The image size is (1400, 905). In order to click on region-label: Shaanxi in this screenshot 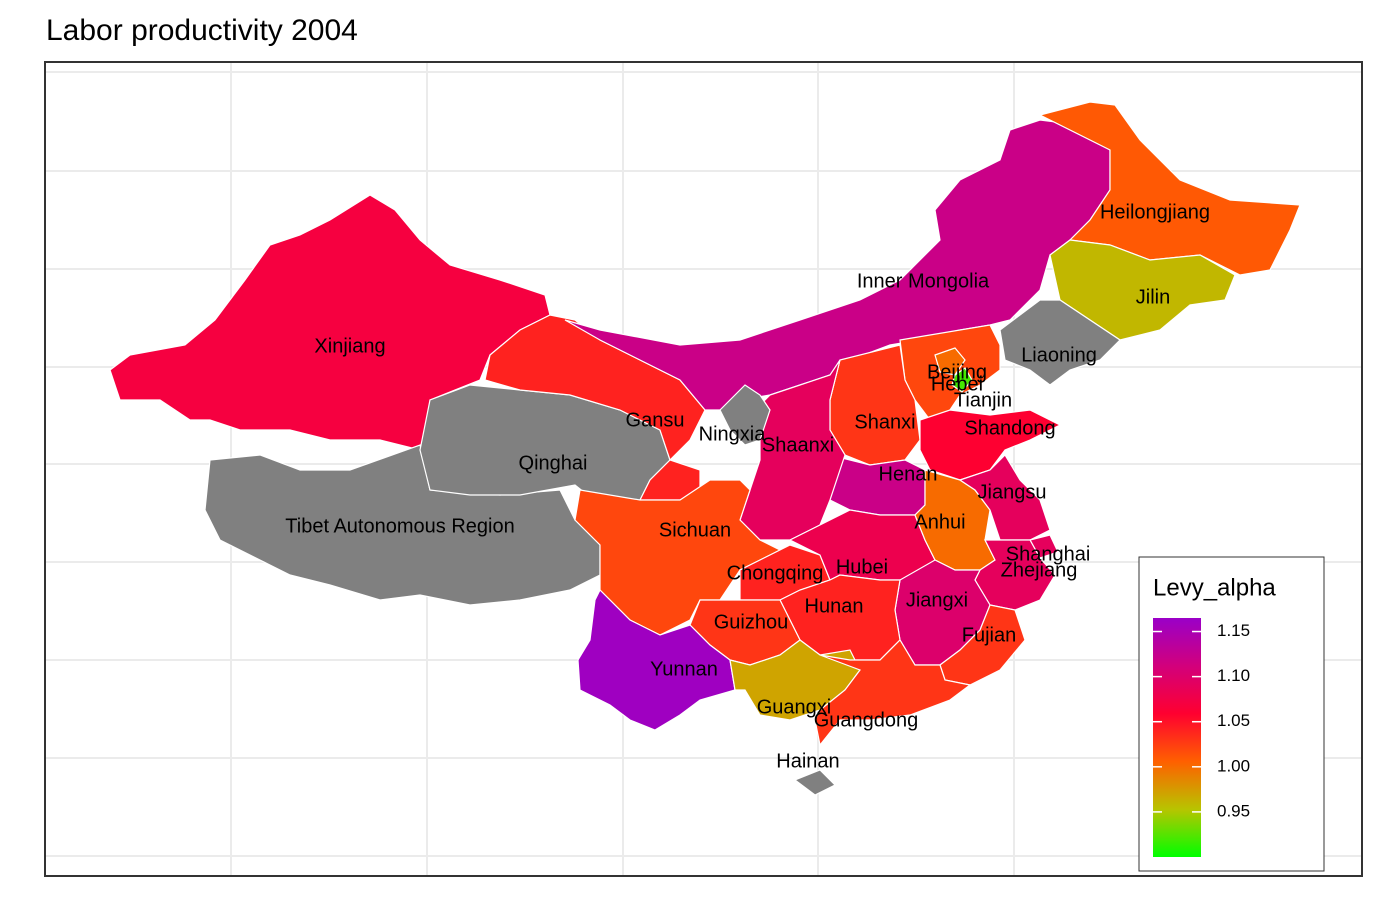, I will do `click(798, 445)`.